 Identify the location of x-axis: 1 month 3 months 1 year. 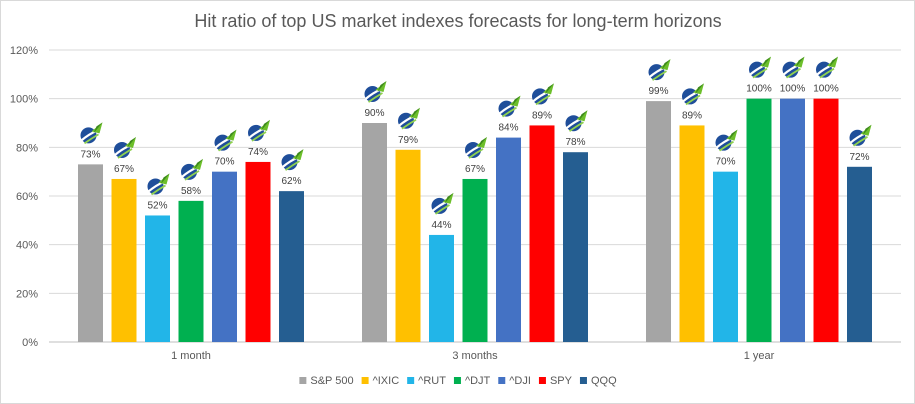
(472, 356).